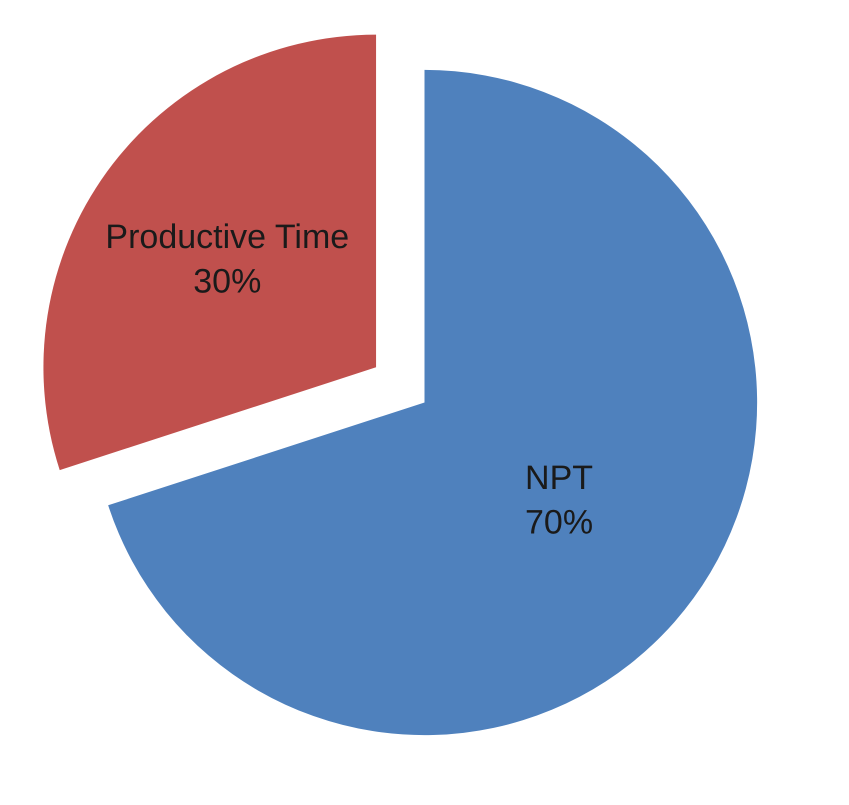 The width and height of the screenshot is (849, 805). Describe the element at coordinates (559, 522) in the screenshot. I see `data-label: 70%` at that location.